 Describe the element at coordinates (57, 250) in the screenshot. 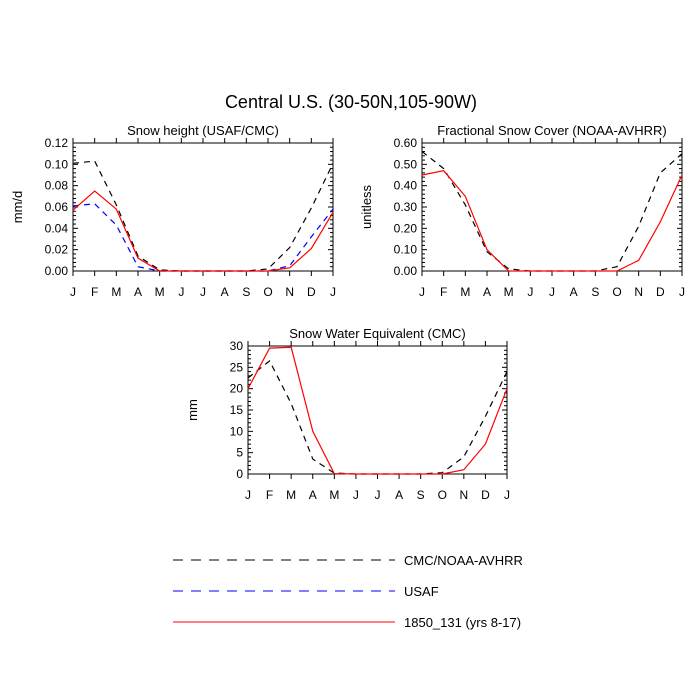

I see `y-tick-label: 0.02` at that location.